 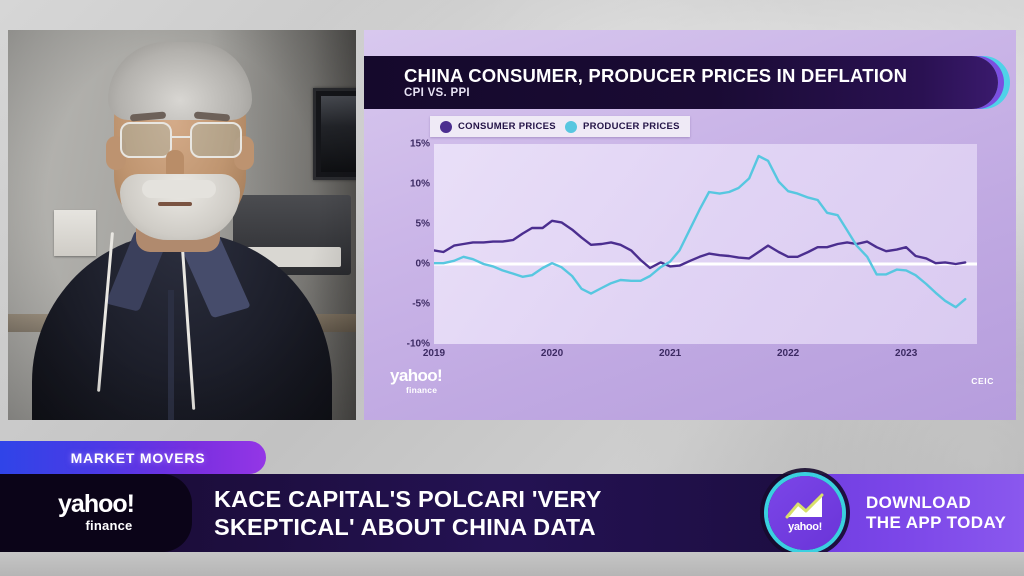 What do you see at coordinates (96, 503) in the screenshot?
I see `yahoo-wordmark: yahoo!` at bounding box center [96, 503].